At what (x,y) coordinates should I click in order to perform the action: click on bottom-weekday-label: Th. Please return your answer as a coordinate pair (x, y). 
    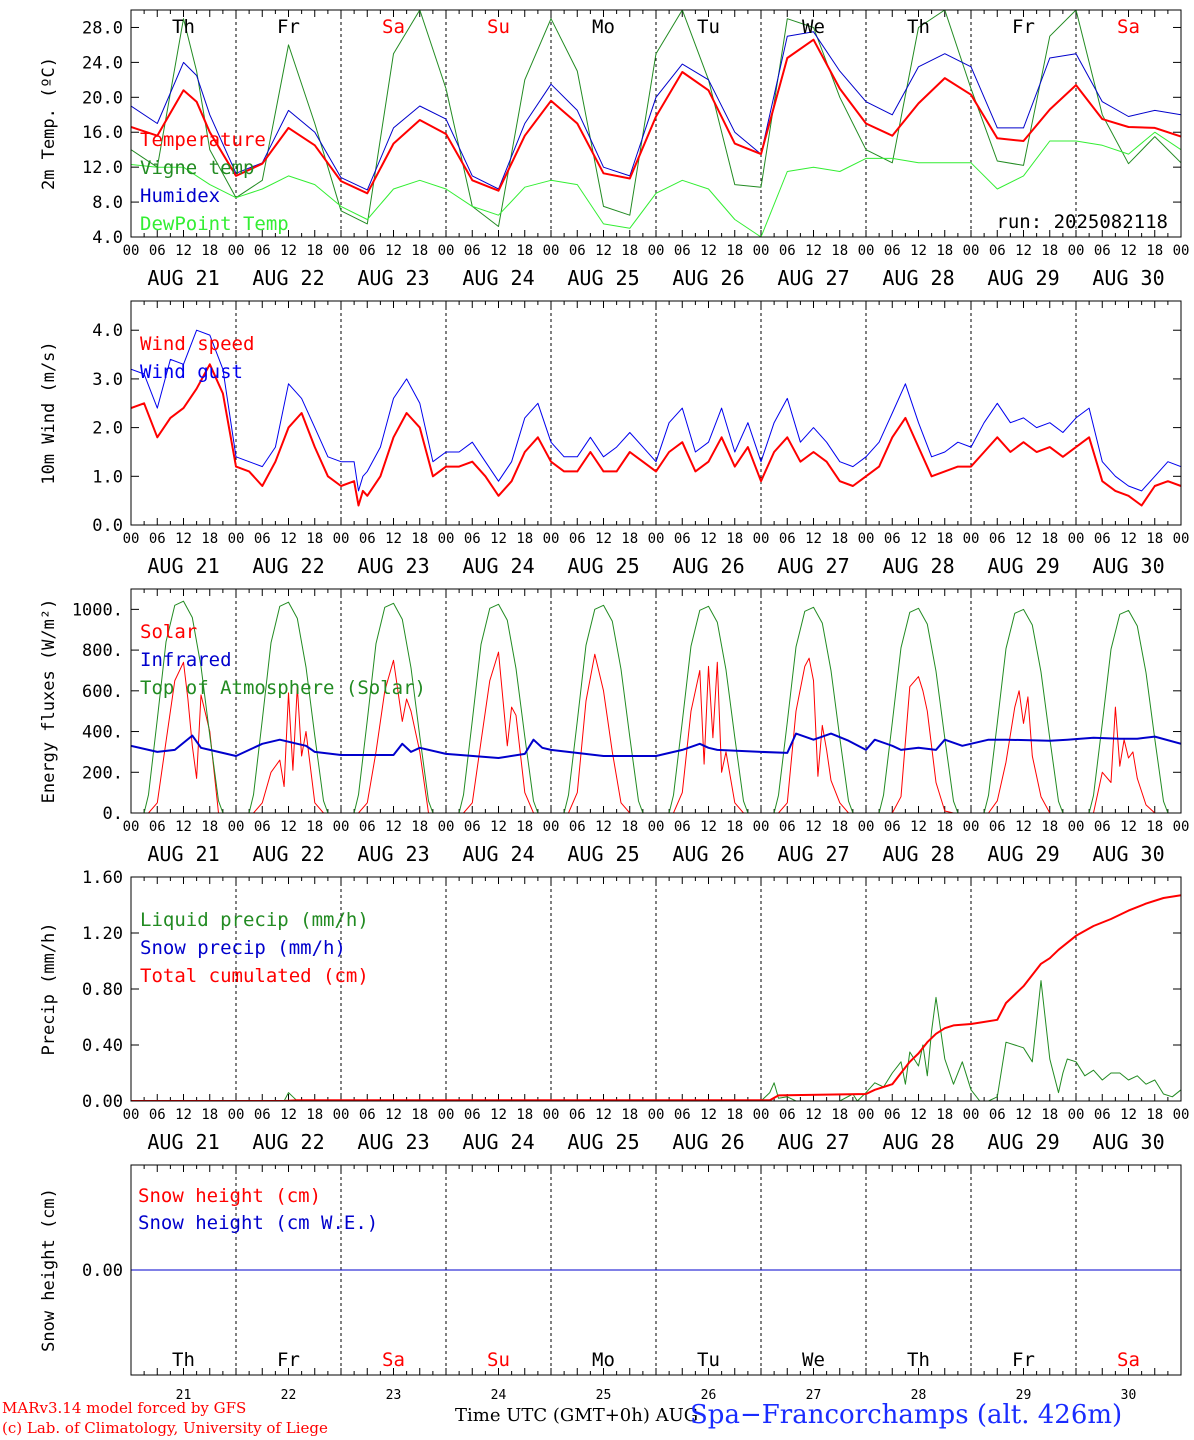
    Looking at the image, I should click on (183, 1360).